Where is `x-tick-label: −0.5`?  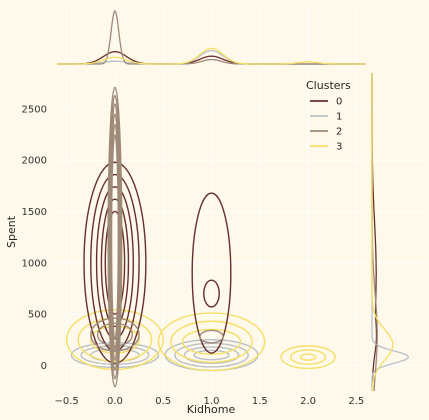
x-tick-label: −0.5 is located at coordinates (67, 401).